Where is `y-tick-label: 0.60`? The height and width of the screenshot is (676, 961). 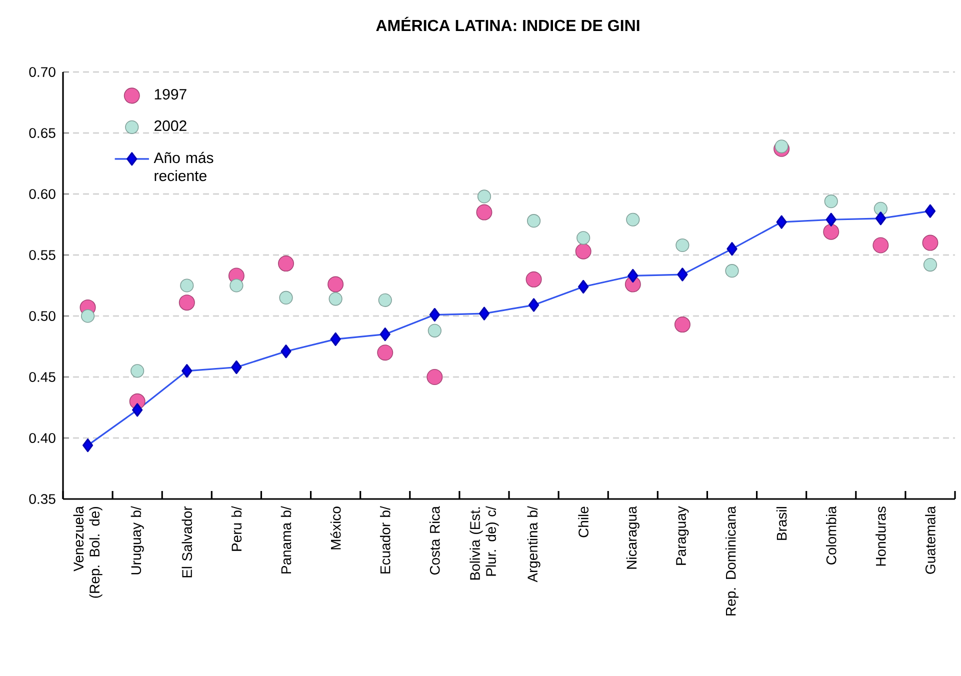 y-tick-label: 0.60 is located at coordinates (42, 194).